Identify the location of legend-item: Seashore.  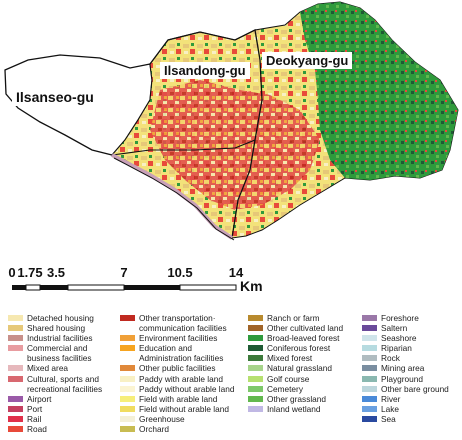
(411, 338).